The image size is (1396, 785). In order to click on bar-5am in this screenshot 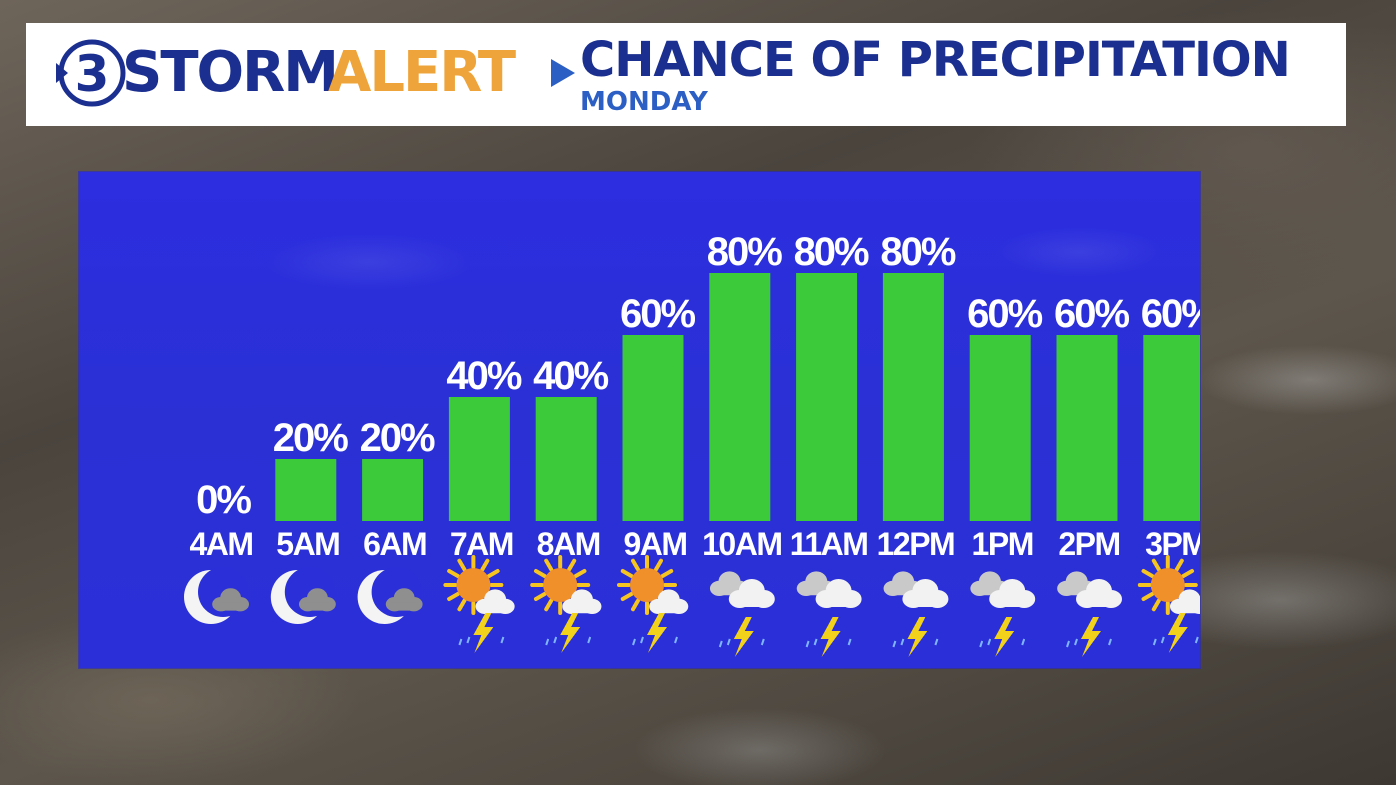, I will do `click(306, 490)`.